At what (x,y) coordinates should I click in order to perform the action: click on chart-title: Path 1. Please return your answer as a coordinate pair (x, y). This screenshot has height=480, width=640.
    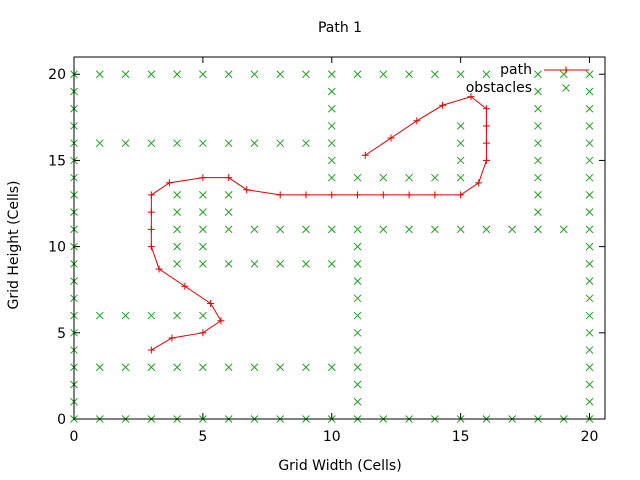
    Looking at the image, I should click on (340, 28).